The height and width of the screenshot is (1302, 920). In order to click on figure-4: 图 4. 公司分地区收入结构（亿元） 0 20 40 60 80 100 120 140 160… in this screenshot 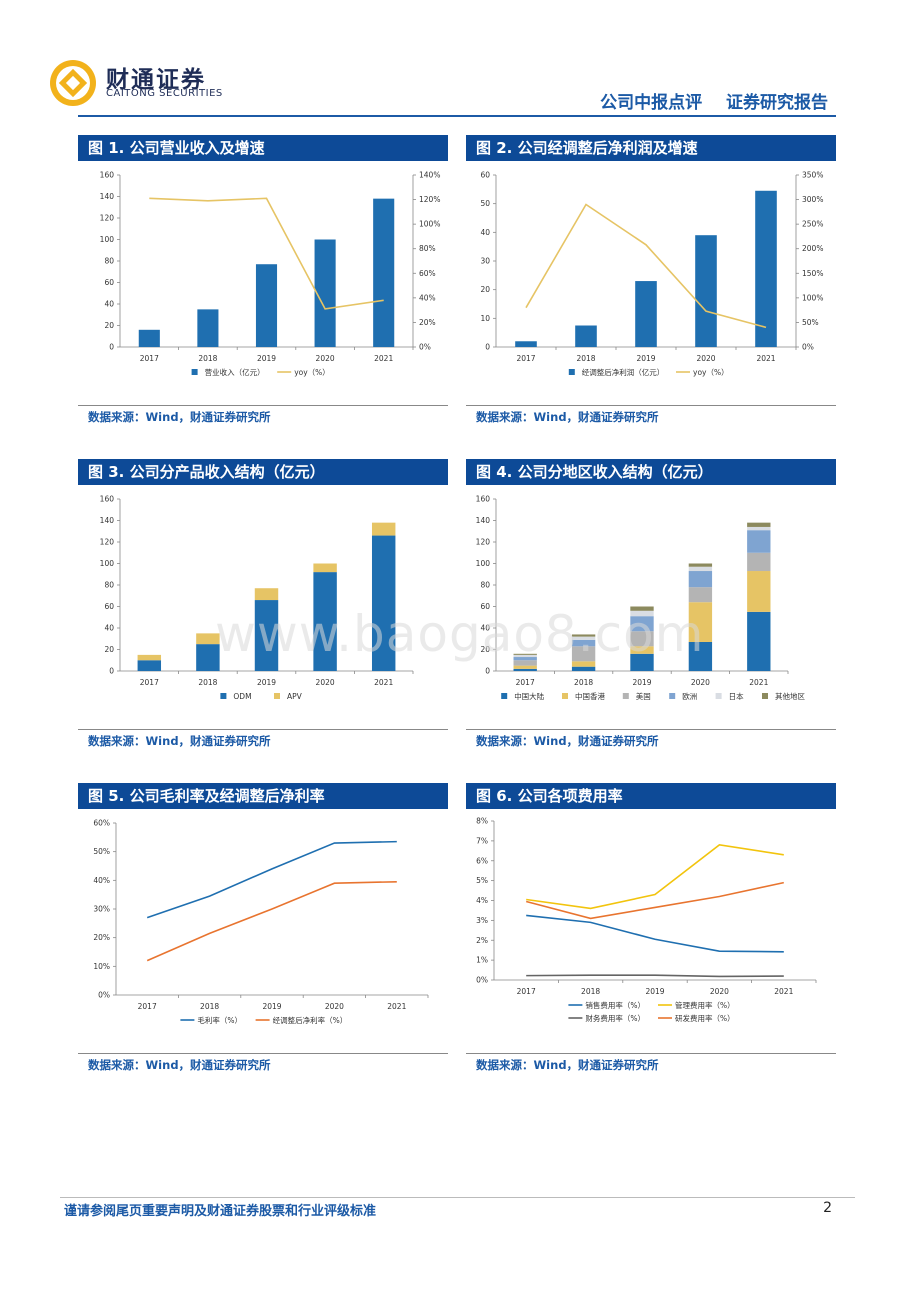, I will do `click(651, 603)`.